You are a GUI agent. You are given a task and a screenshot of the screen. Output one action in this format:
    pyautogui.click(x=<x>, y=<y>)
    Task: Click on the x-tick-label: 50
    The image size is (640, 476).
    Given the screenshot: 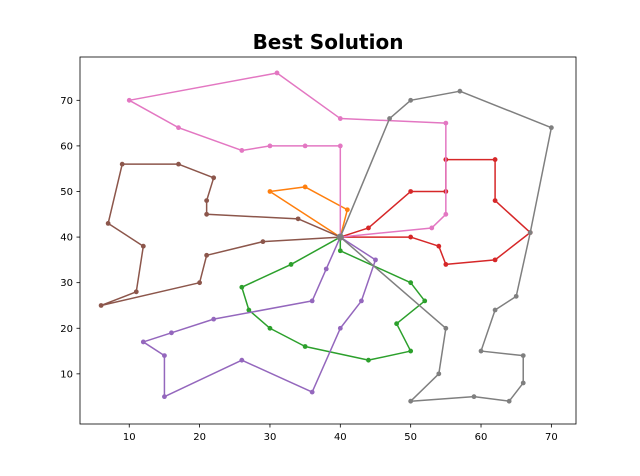 What is the action you would take?
    pyautogui.click(x=410, y=437)
    